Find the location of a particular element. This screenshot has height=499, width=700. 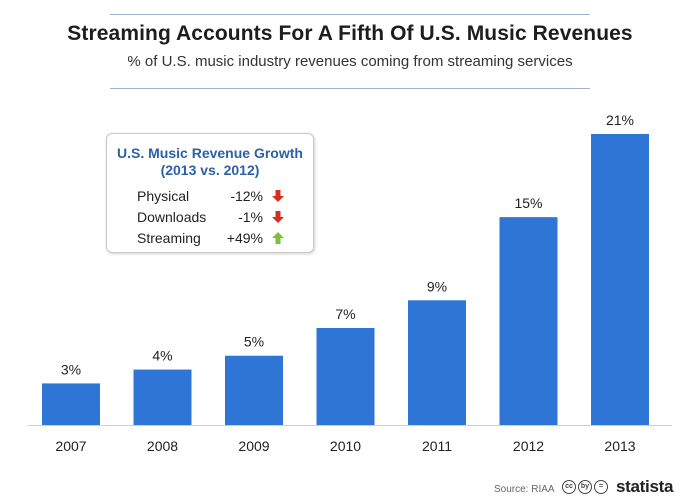

header-rule is located at coordinates (350, 88).